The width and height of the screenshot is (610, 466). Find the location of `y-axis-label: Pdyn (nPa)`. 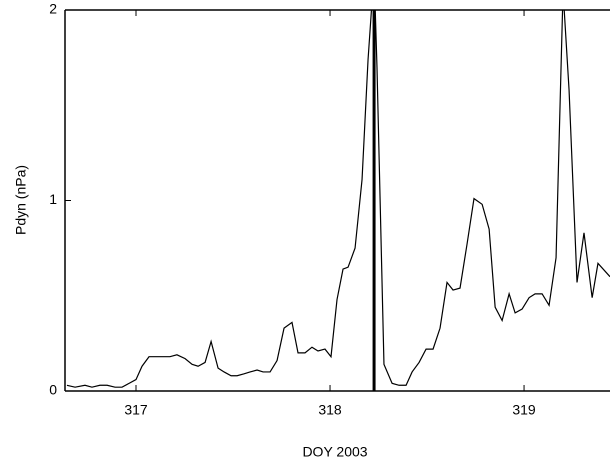

y-axis-label: Pdyn (nPa) is located at coordinates (21, 200).